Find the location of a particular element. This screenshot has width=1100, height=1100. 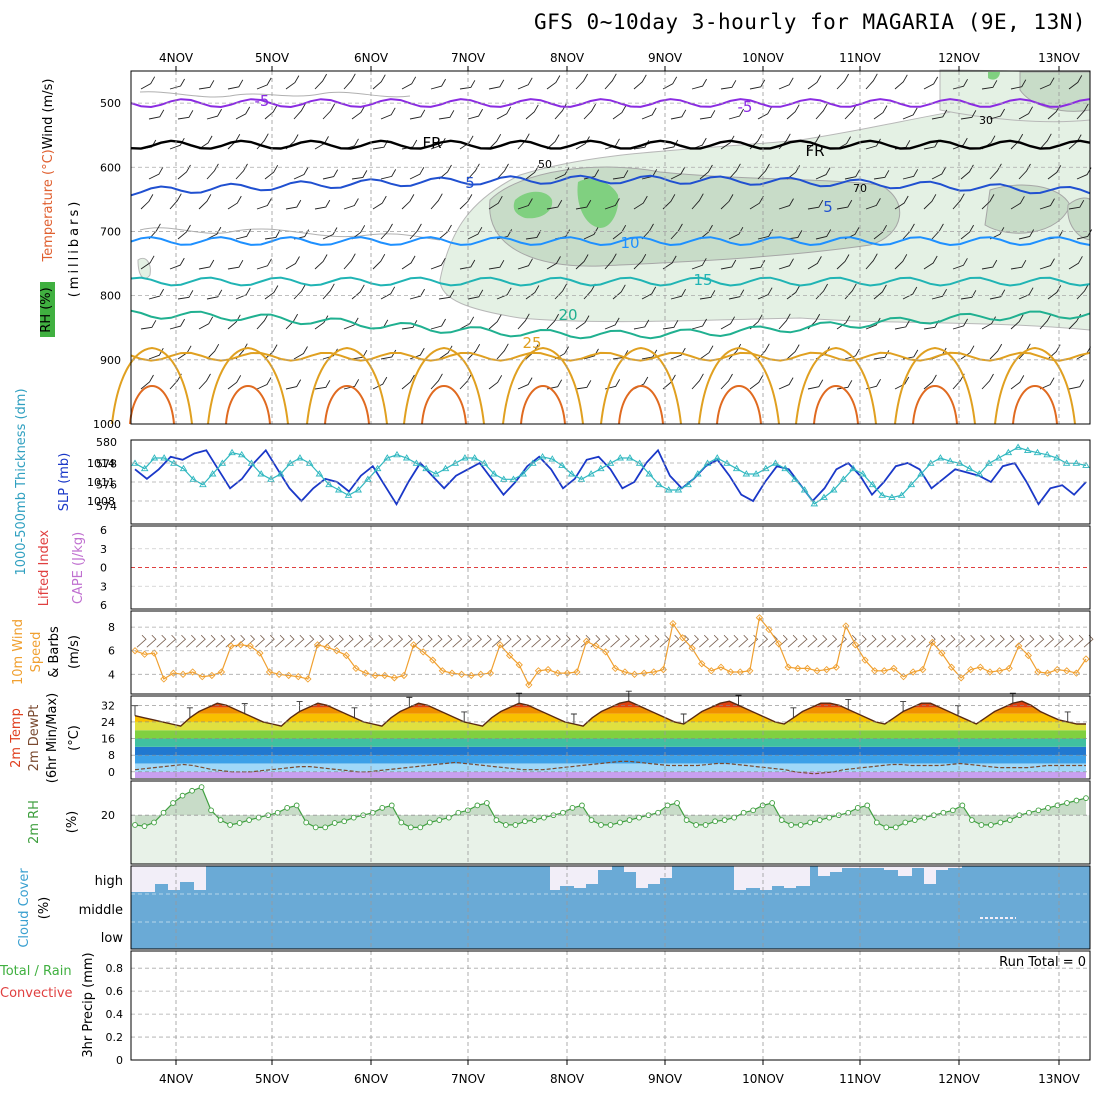

date-label-bottom: 11NOV is located at coordinates (860, 1079).